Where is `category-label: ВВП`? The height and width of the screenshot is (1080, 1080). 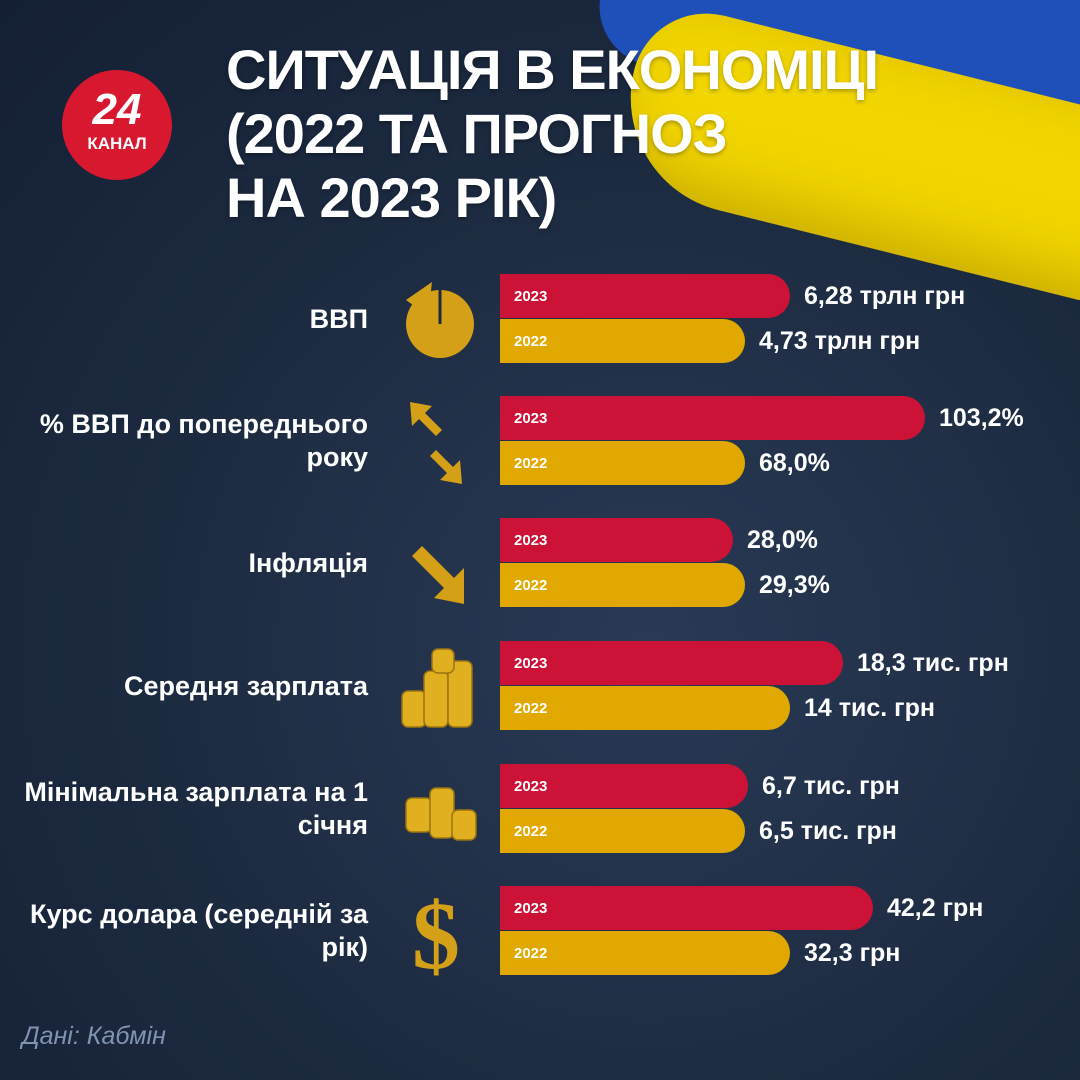 category-label: ВВП is located at coordinates (338, 318).